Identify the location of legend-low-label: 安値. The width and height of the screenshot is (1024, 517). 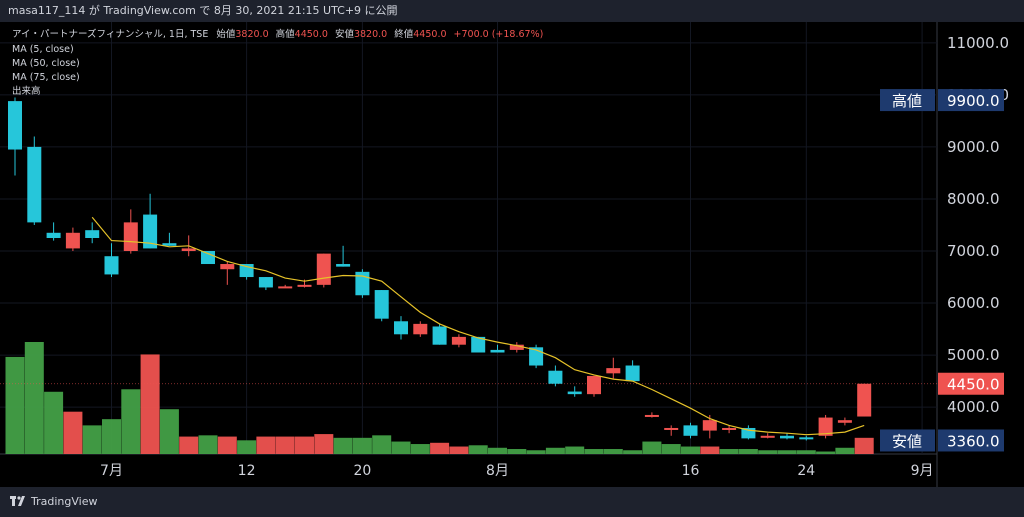
(345, 34).